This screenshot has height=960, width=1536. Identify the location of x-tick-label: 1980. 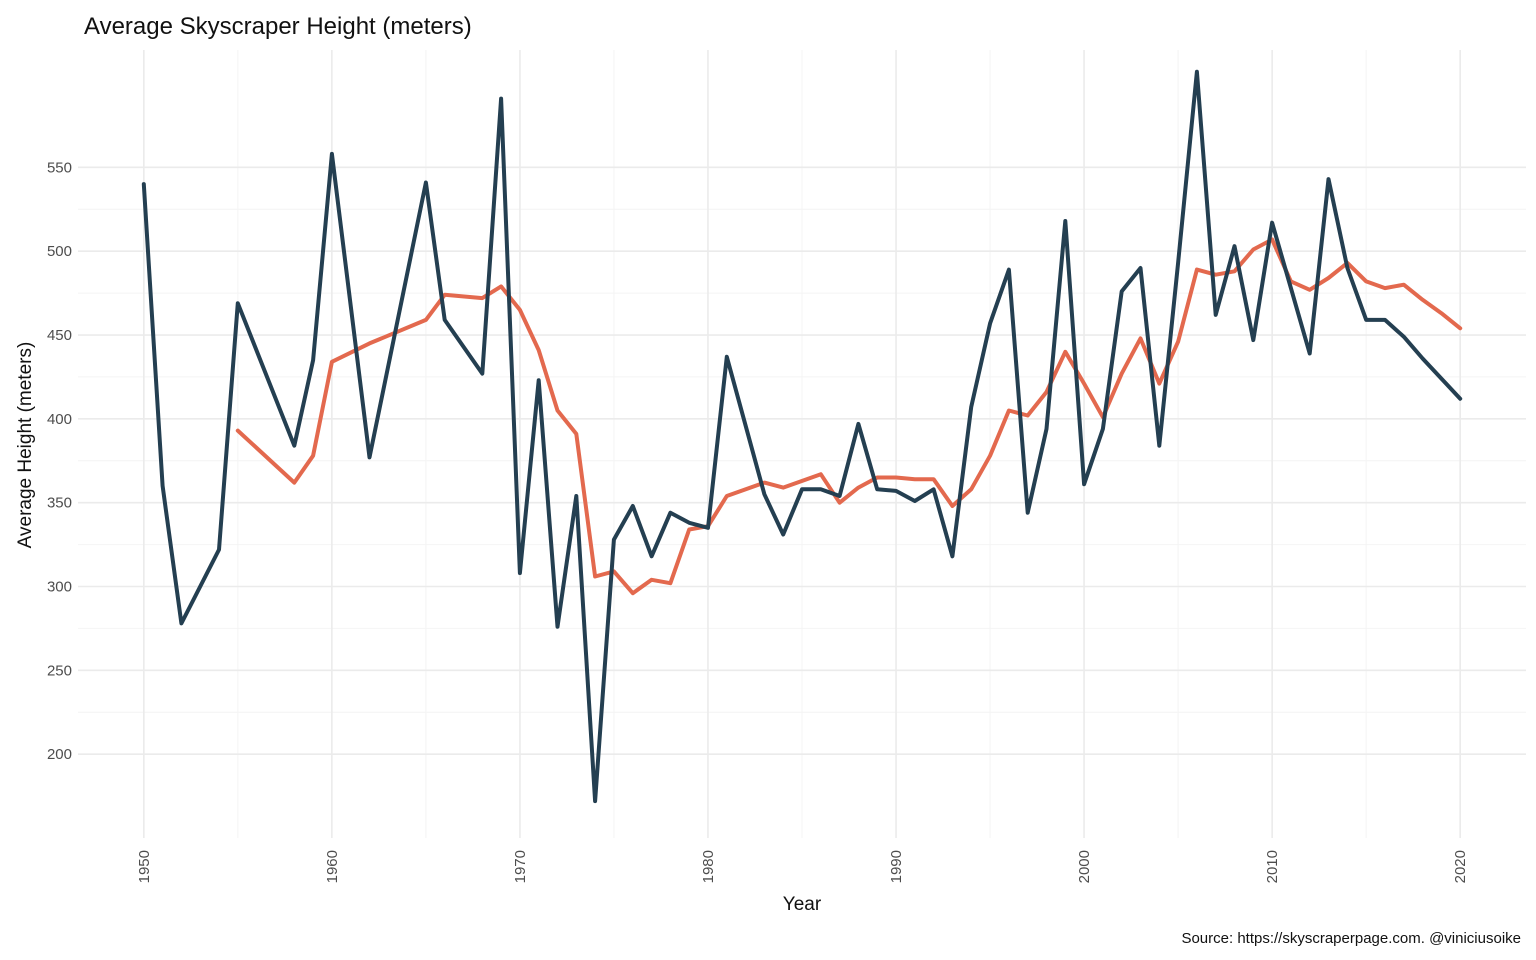
(708, 866).